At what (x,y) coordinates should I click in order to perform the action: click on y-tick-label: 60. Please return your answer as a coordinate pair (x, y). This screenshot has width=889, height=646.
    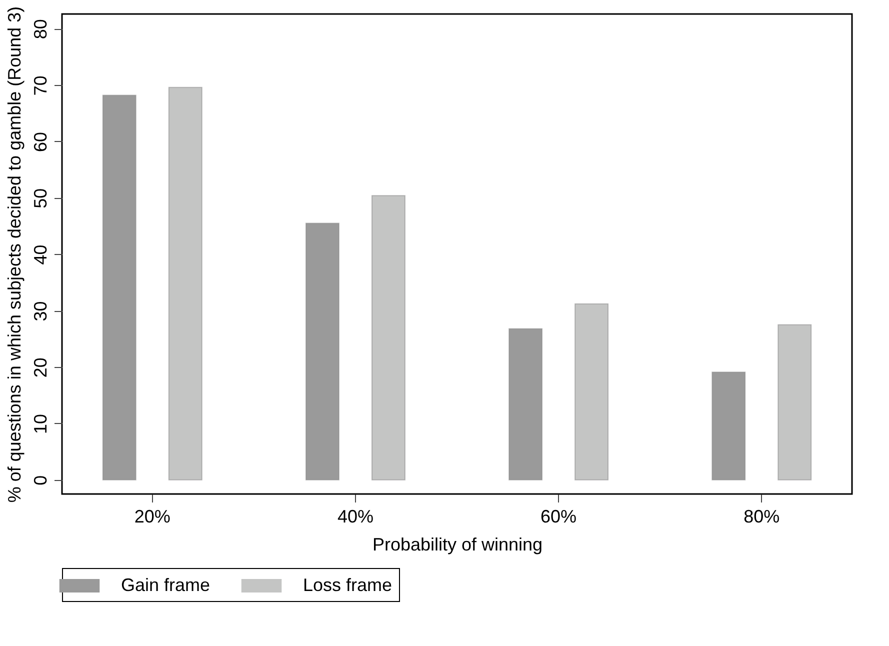
    Looking at the image, I should click on (40, 142).